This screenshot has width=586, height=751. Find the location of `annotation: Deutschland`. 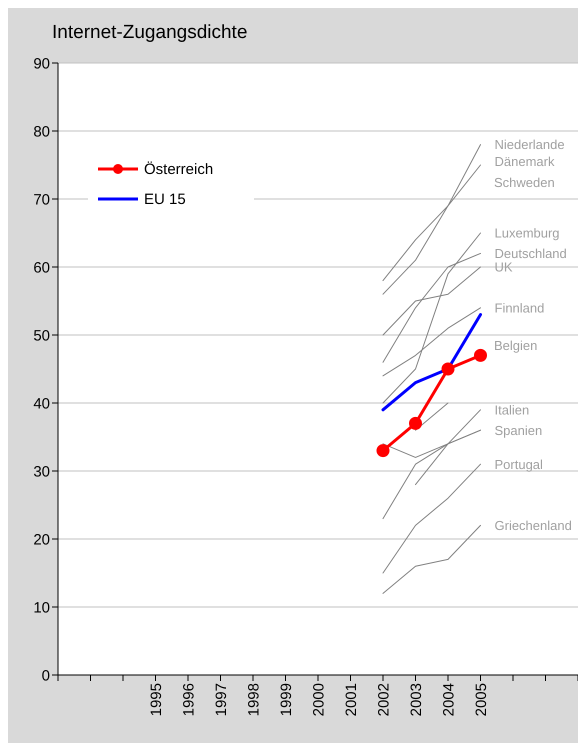

annotation: Deutschland is located at coordinates (530, 254).